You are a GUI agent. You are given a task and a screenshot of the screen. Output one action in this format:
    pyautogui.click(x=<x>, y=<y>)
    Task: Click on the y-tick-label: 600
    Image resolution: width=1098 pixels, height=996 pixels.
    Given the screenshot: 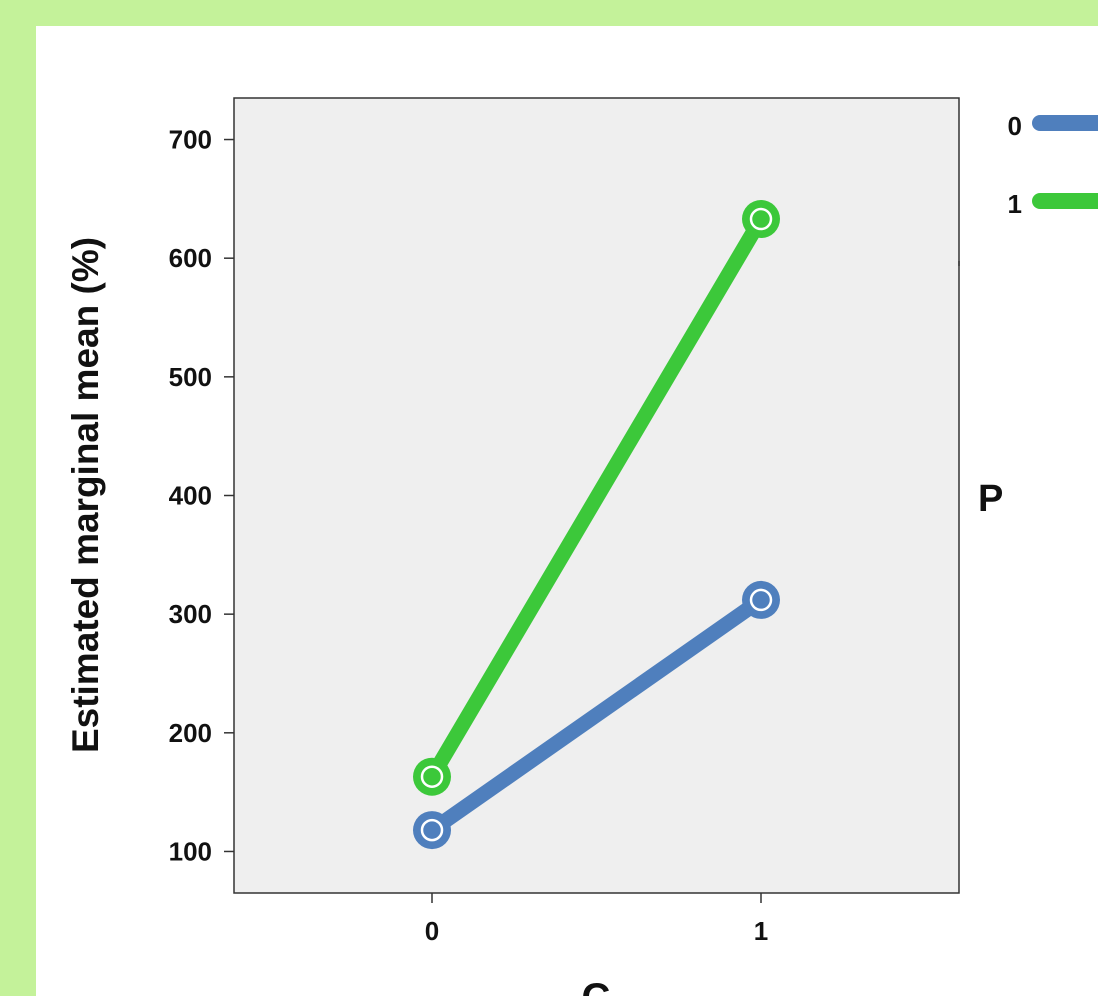 What is the action you would take?
    pyautogui.click(x=190, y=258)
    